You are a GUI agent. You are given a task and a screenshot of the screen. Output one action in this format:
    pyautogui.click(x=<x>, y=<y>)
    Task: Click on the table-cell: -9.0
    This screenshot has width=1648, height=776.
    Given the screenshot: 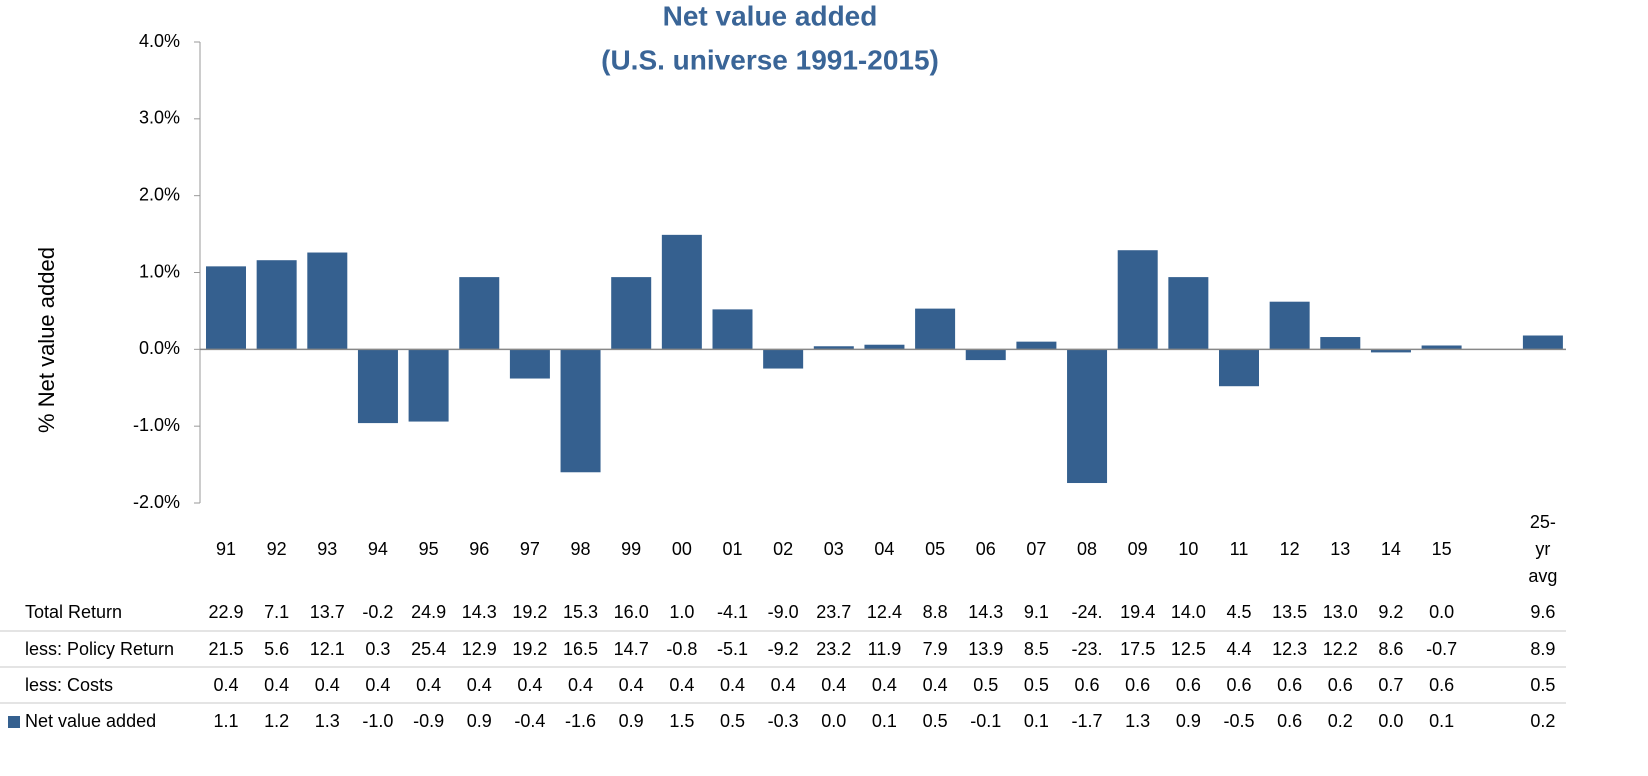 What is the action you would take?
    pyautogui.click(x=783, y=612)
    